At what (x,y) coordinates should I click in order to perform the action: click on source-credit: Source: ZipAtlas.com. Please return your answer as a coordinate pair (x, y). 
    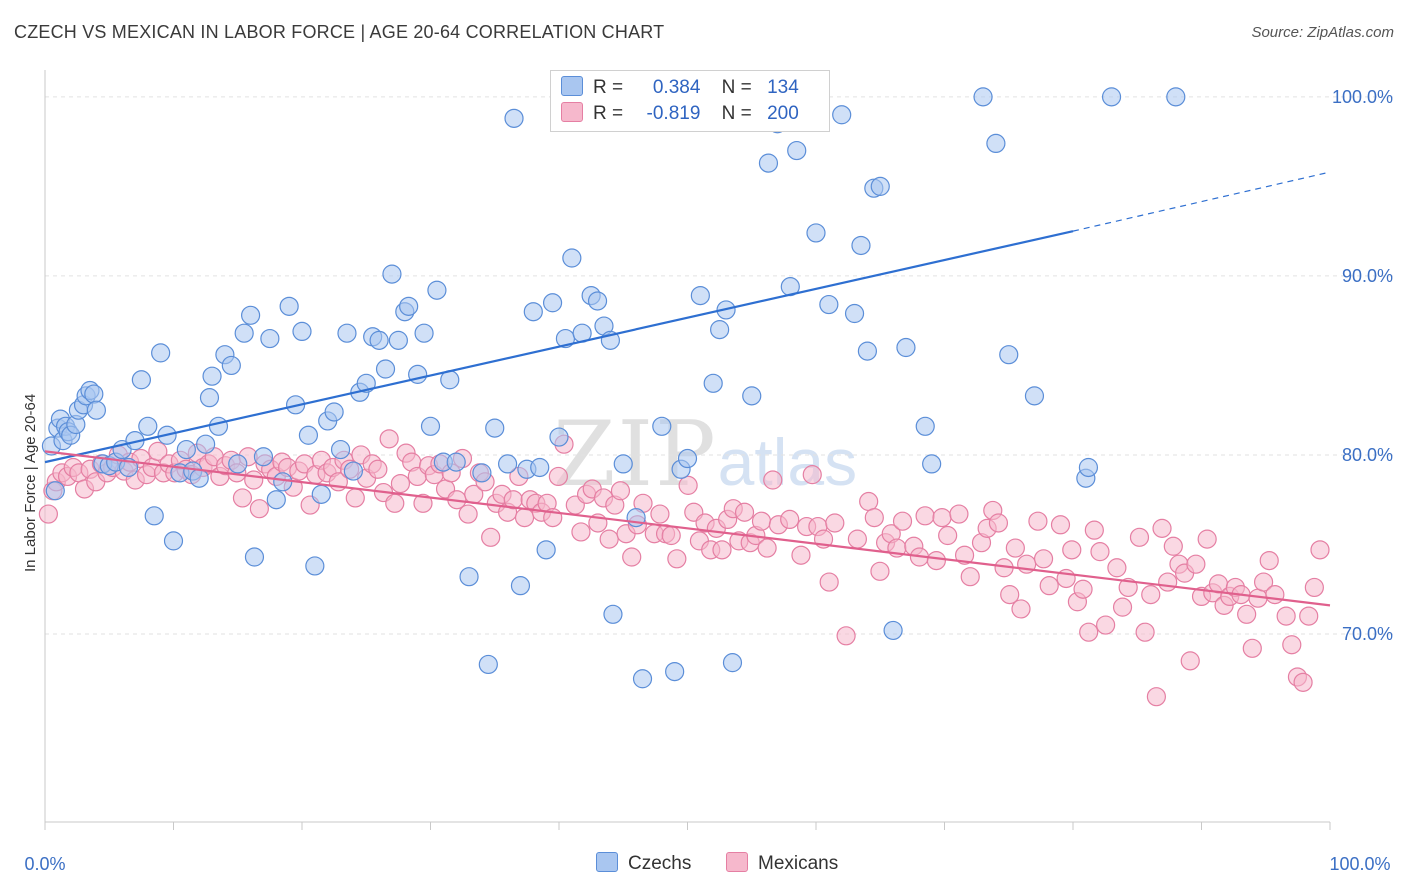
    Looking at the image, I should click on (1322, 32).